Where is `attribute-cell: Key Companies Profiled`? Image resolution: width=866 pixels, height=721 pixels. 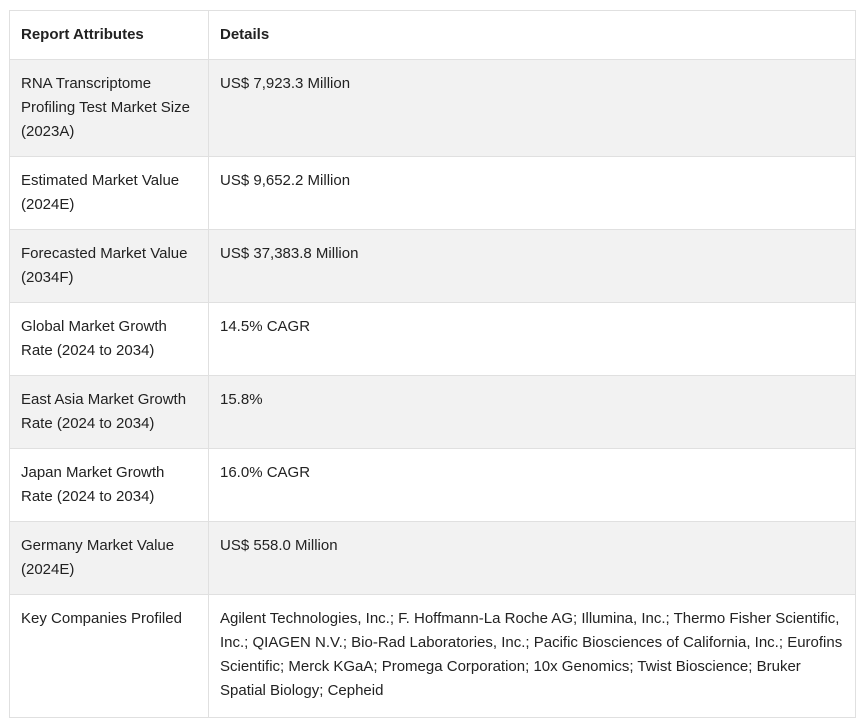
attribute-cell: Key Companies Profiled is located at coordinates (109, 656).